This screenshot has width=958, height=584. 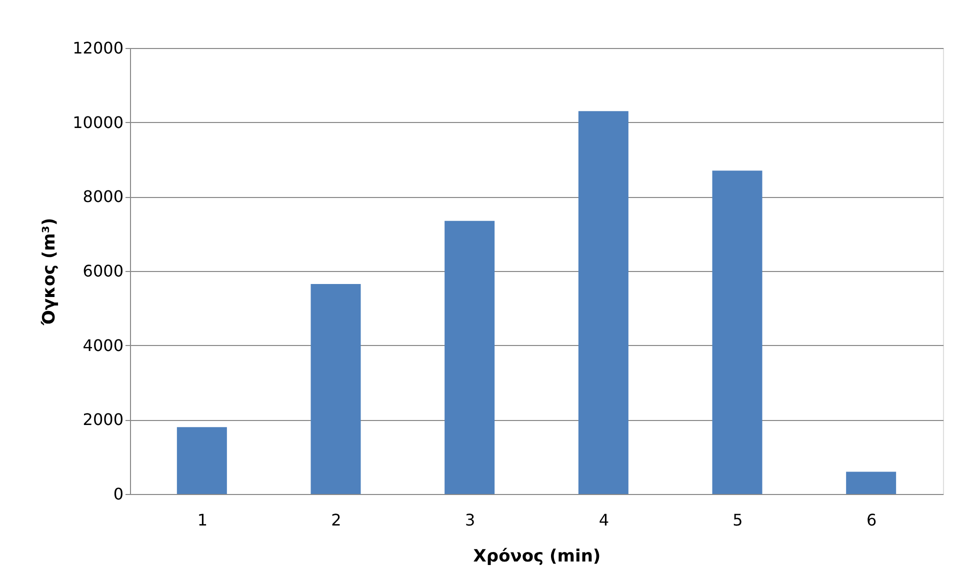 I want to click on x-tick-label: 1, so click(x=202, y=520).